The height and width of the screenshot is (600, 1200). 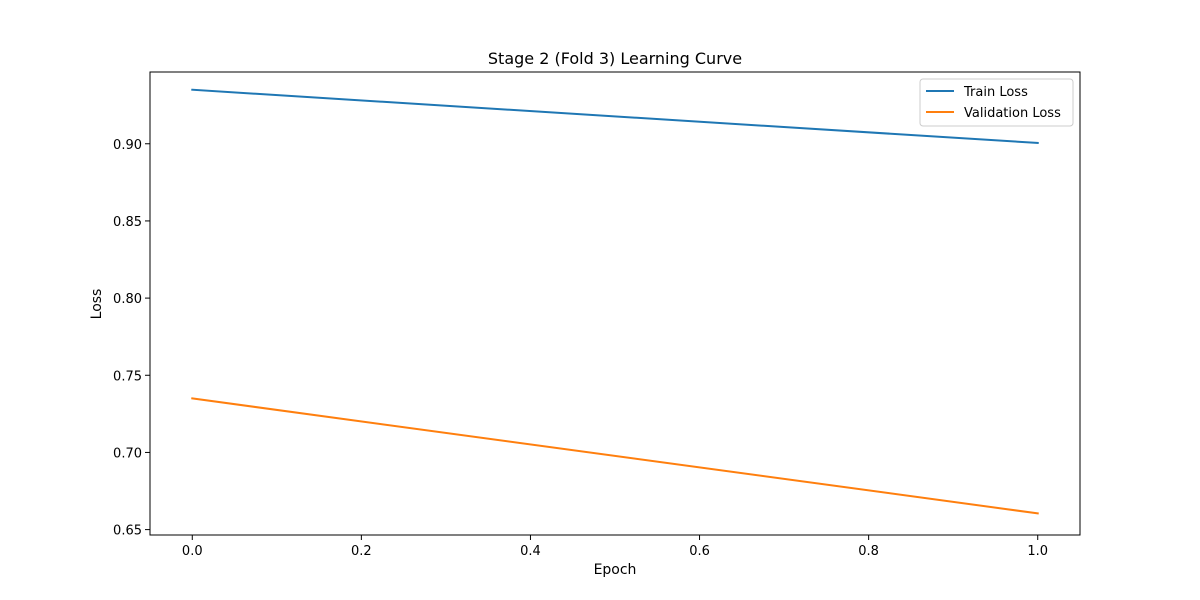 What do you see at coordinates (1012, 113) in the screenshot?
I see `legend-label-validation-loss: Validation Loss` at bounding box center [1012, 113].